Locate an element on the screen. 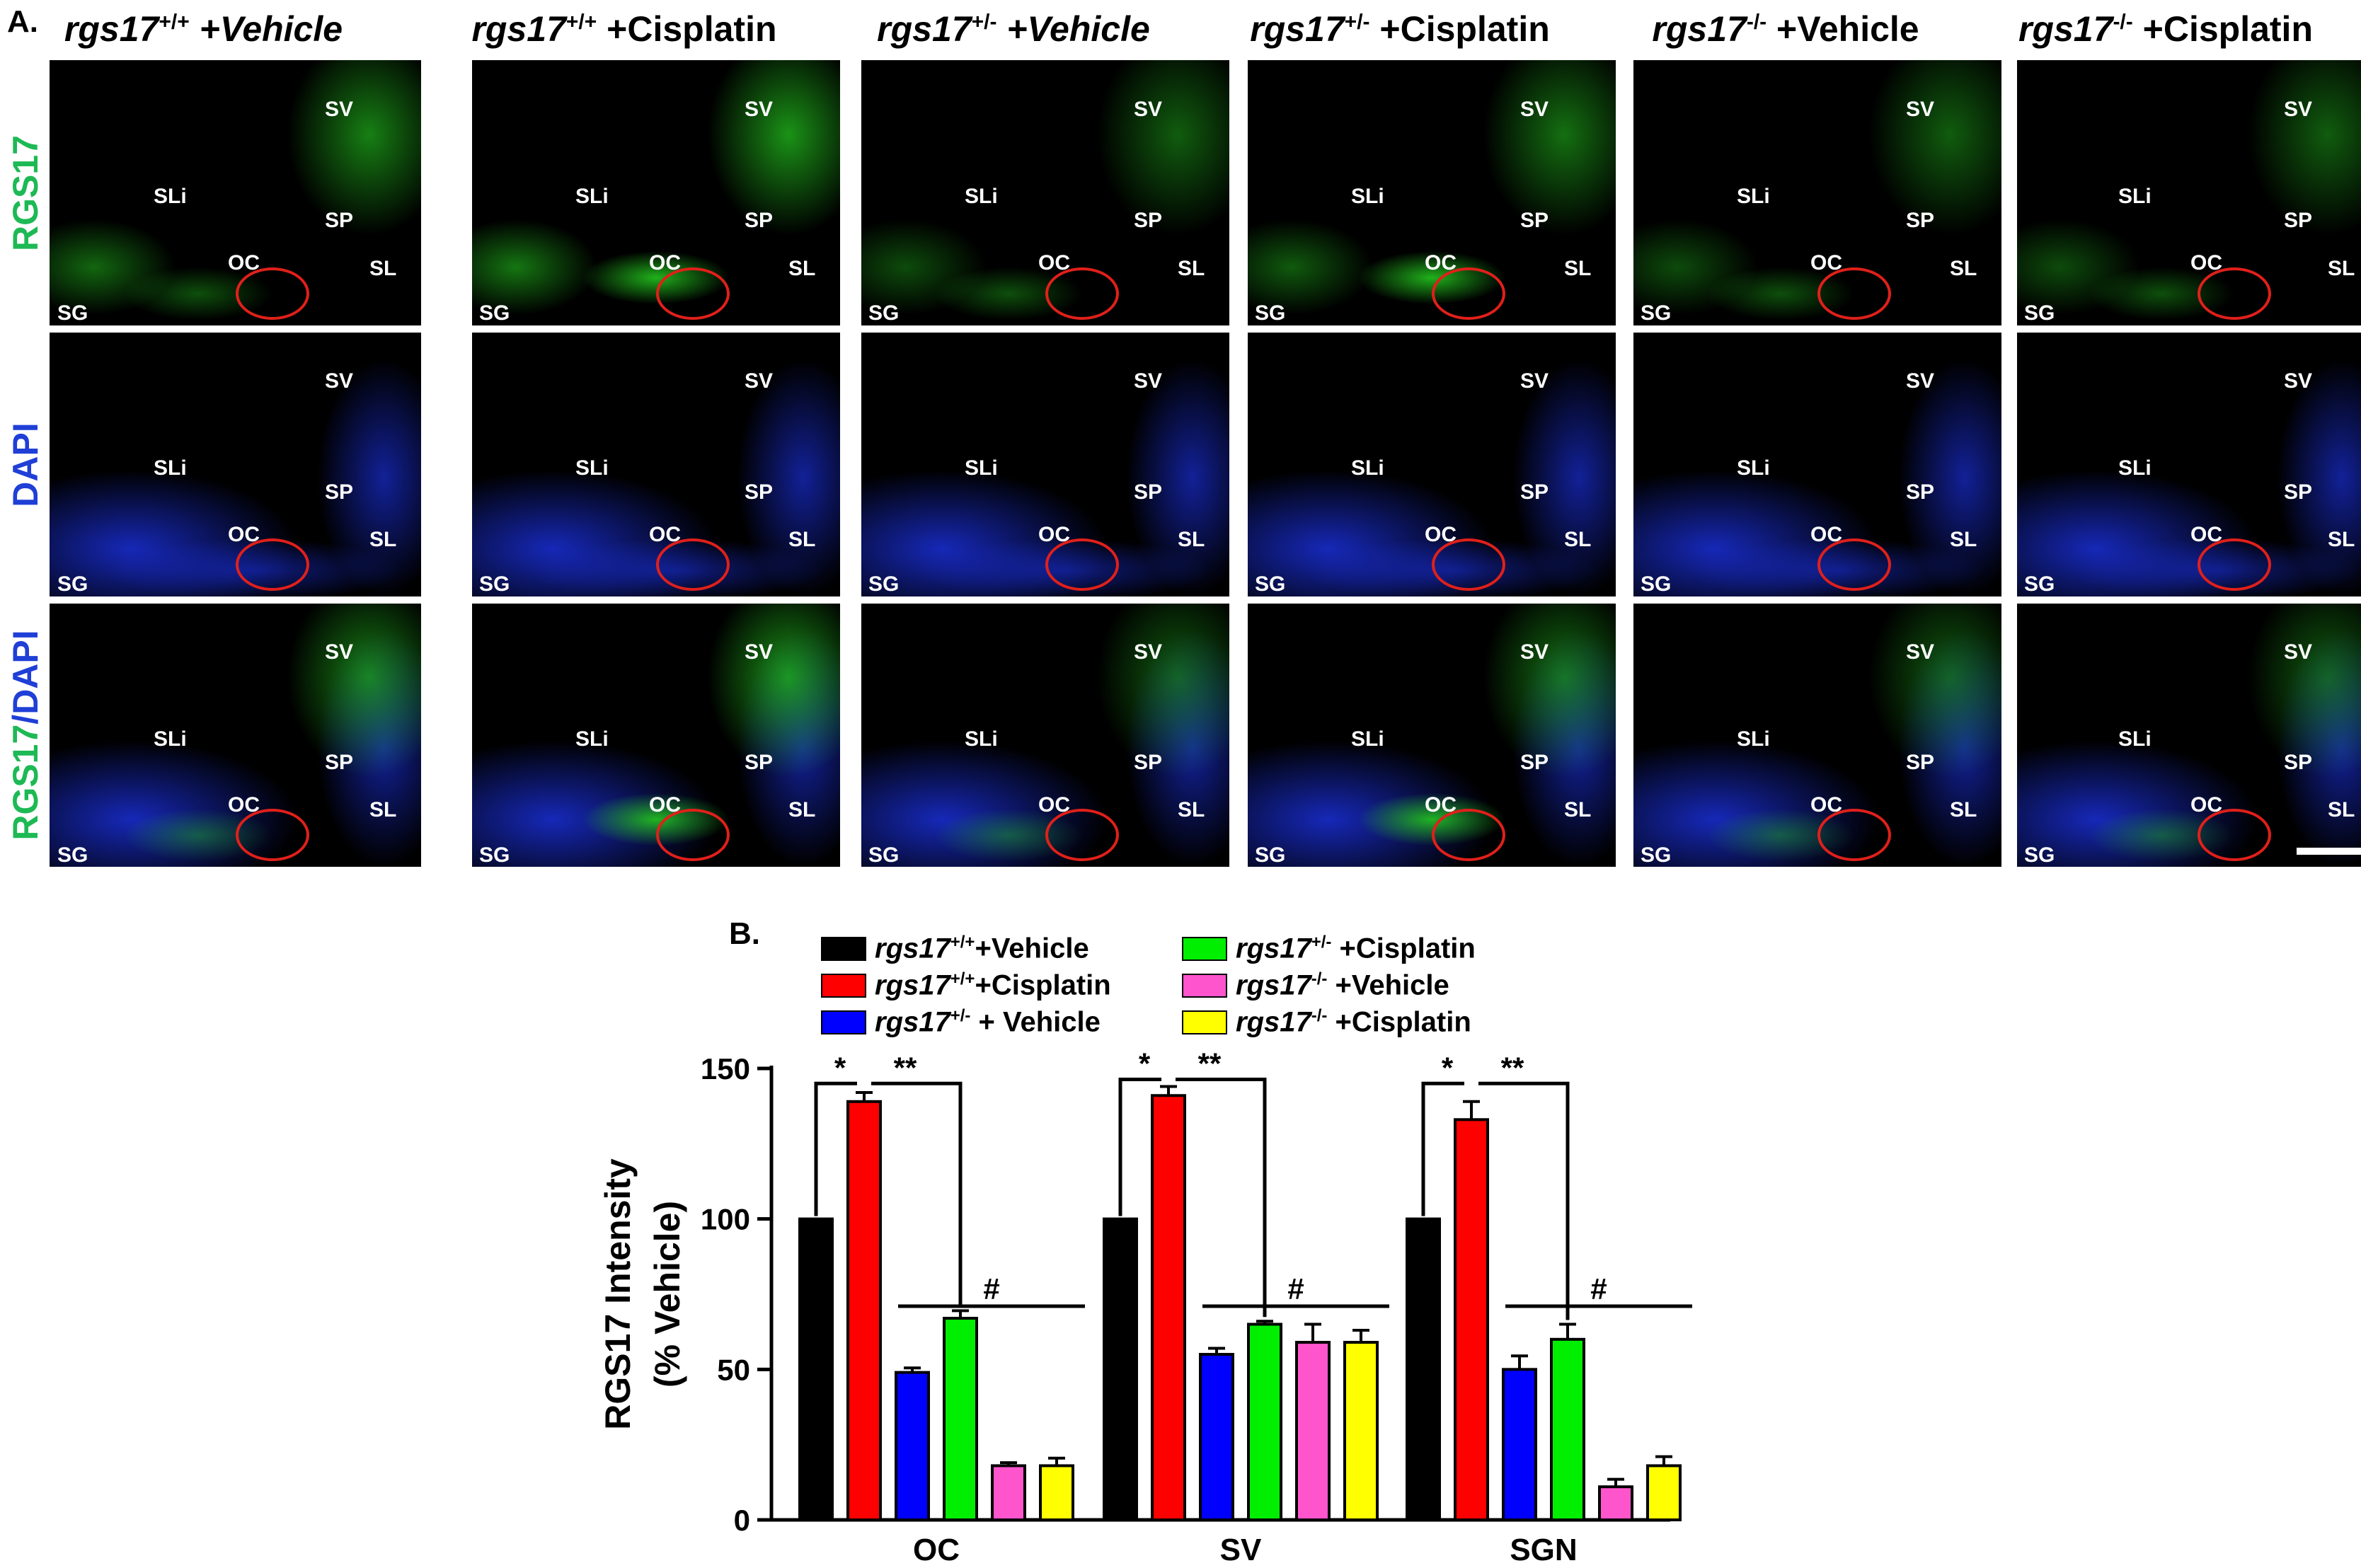  column-title-4: rgs17+/- +Cisplatin is located at coordinates (1399, 29).